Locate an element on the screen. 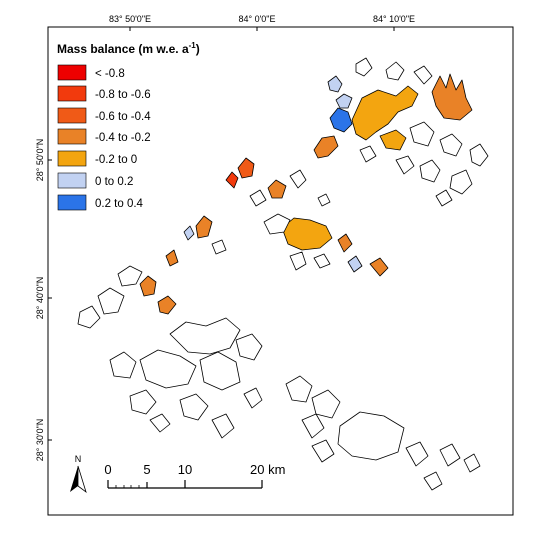  left-tick-label-1: 28° 50'0"N is located at coordinates (40, 160).